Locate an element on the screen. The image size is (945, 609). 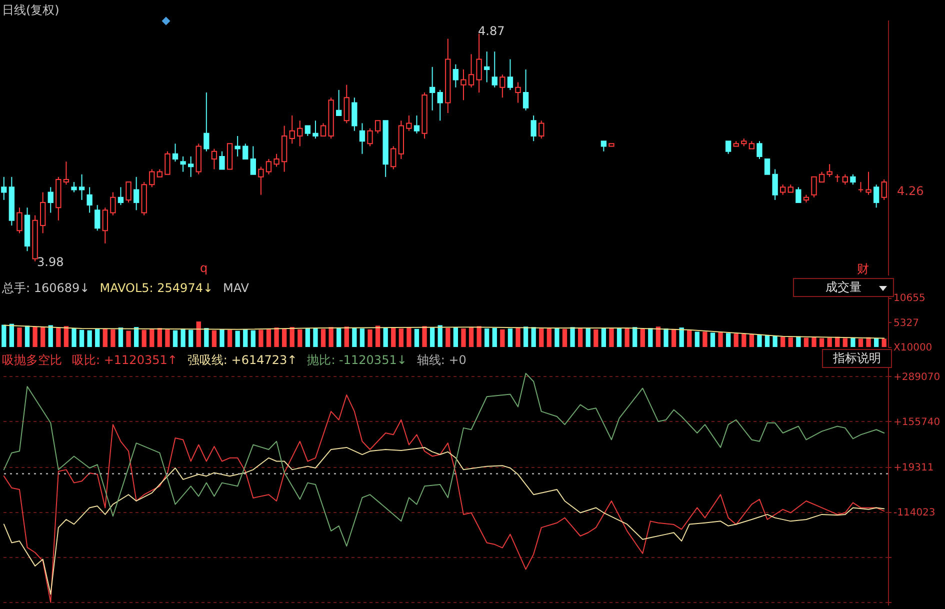
y-axis-title: 成交量 is located at coordinates (844, 287).